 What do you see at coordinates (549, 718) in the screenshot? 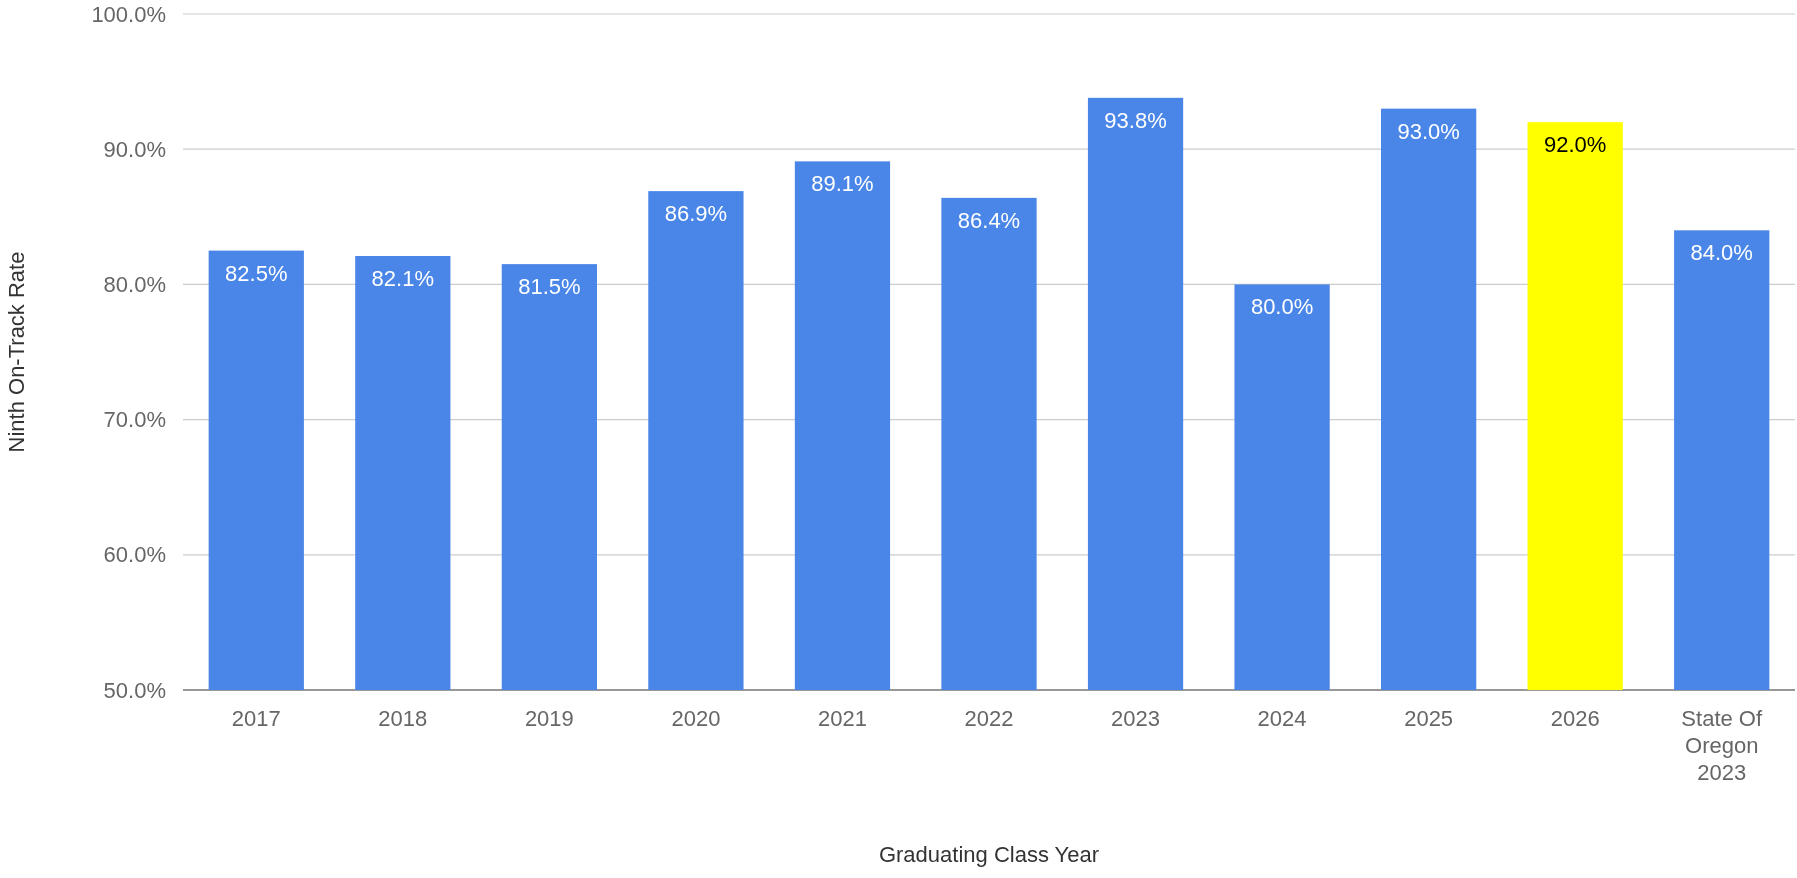
I see `x-tick-label: 2019` at bounding box center [549, 718].